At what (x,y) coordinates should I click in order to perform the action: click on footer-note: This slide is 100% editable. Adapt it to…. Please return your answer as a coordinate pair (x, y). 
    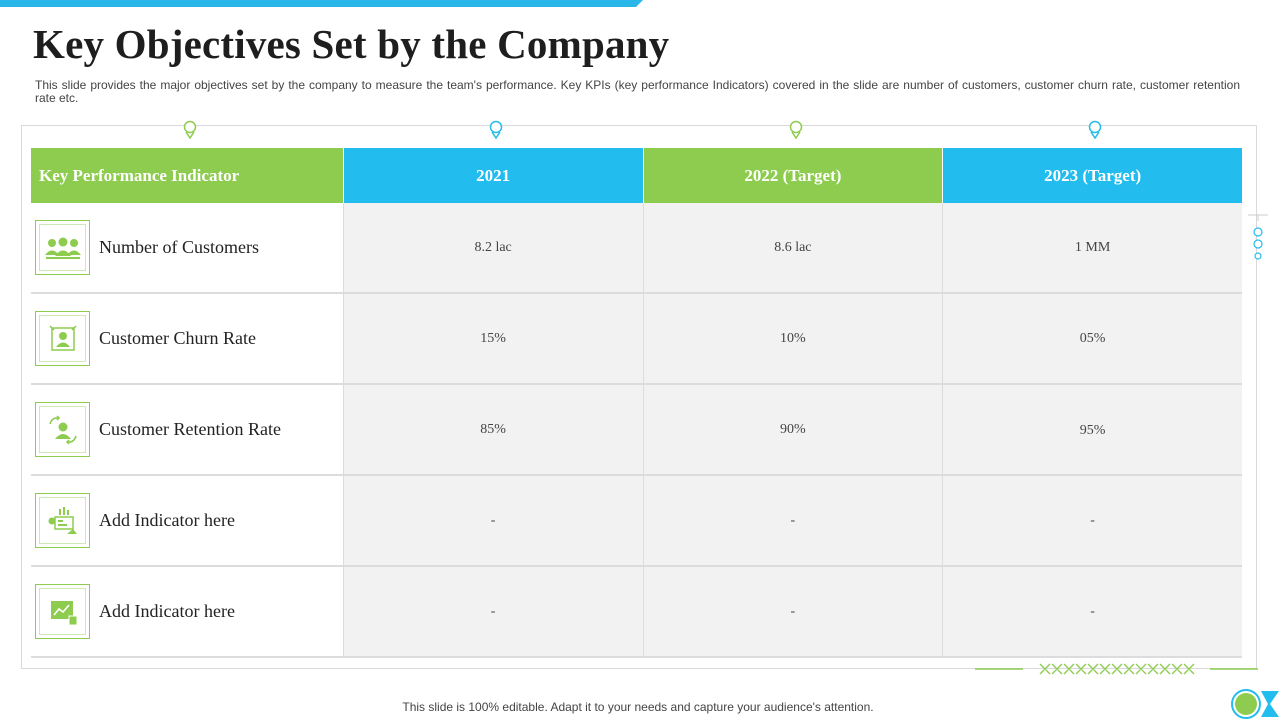
    Looking at the image, I should click on (638, 707).